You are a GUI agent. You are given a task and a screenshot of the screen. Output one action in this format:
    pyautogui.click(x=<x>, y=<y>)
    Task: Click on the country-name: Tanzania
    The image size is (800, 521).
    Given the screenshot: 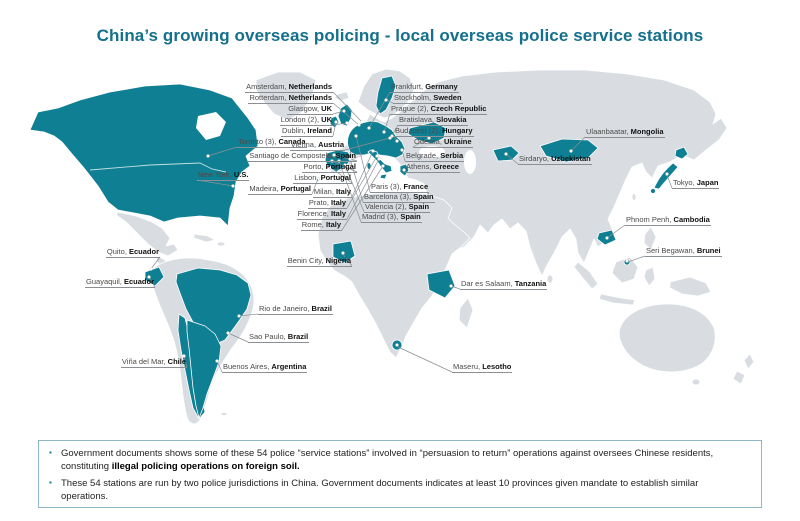 What is the action you would take?
    pyautogui.click(x=530, y=283)
    